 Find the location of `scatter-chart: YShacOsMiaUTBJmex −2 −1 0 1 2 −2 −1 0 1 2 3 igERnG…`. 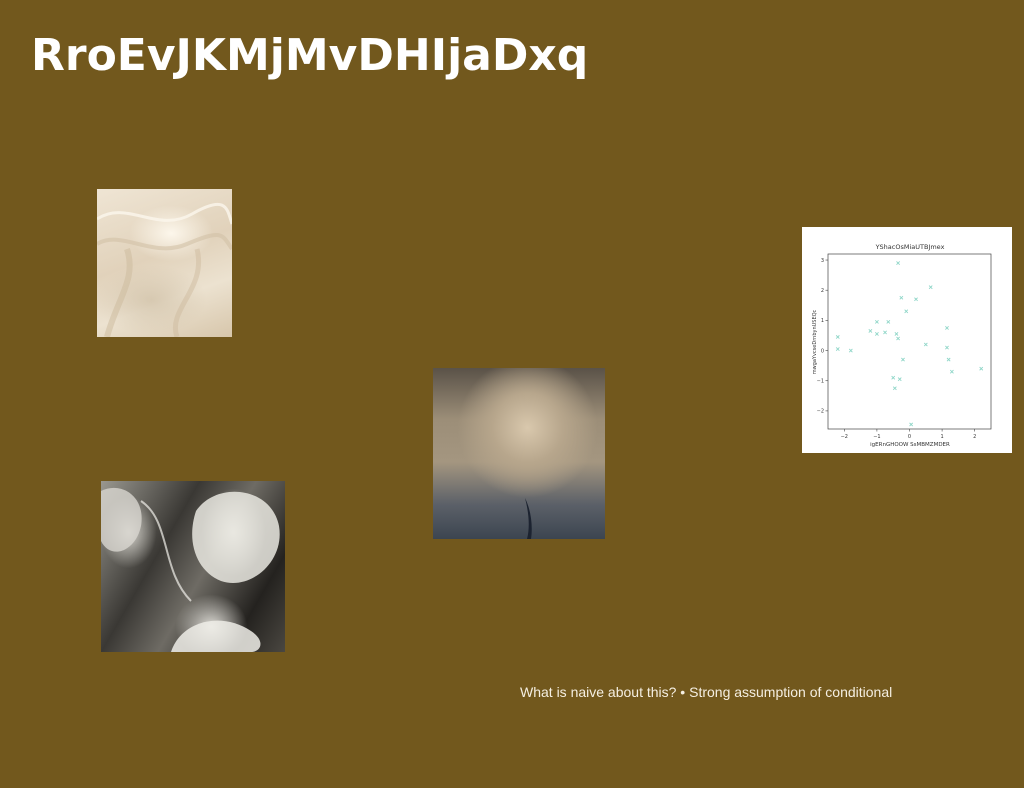

scatter-chart: YShacOsMiaUTBJmex −2 −1 0 1 2 −2 −1 0 1 2 3 igERnG… is located at coordinates (902, 345).